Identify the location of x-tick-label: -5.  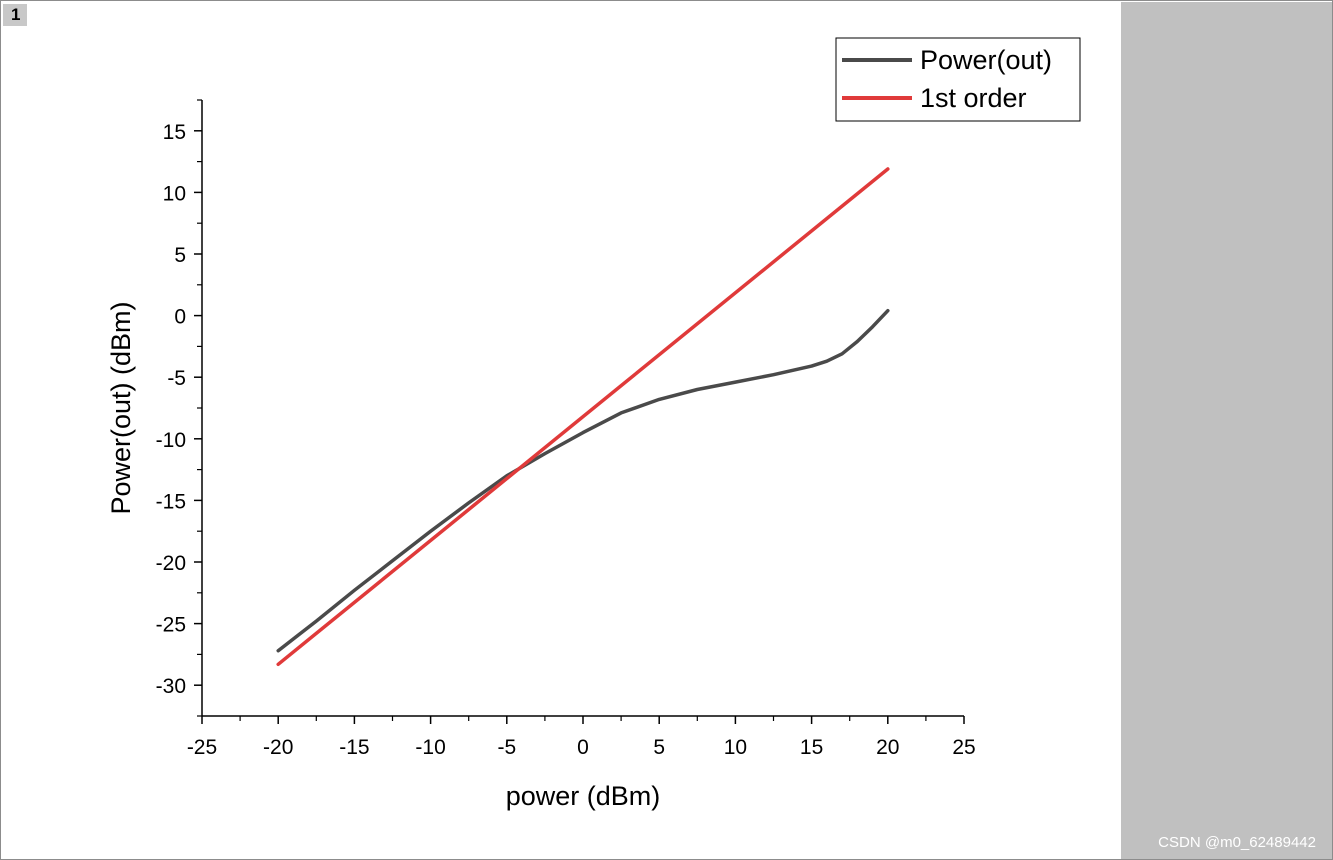
(506, 747).